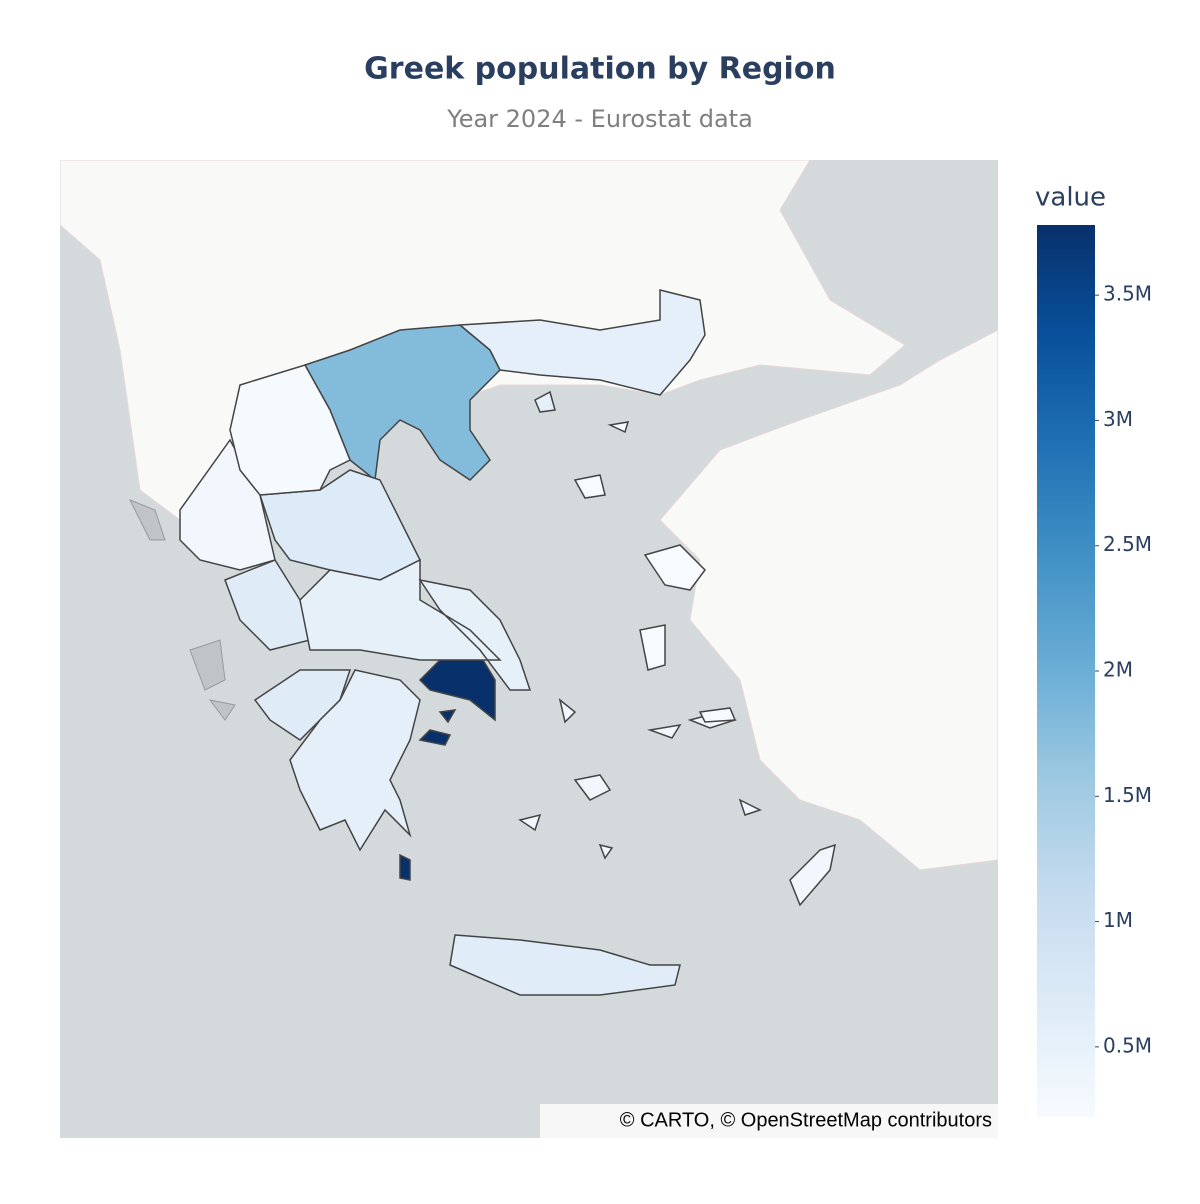 This screenshot has height=1204, width=1200. Describe the element at coordinates (1070, 198) in the screenshot. I see `colorbar-title: value` at that location.